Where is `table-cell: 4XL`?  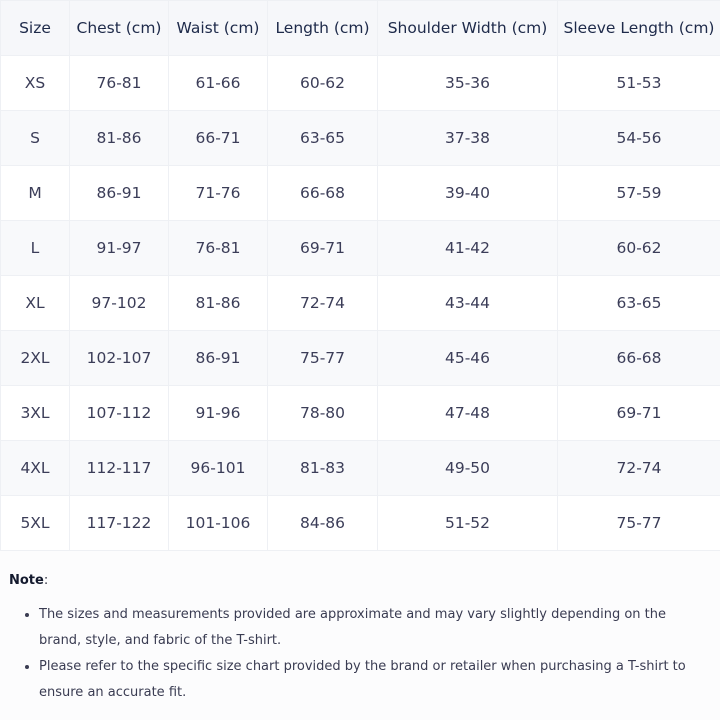 table-cell: 4XL is located at coordinates (35, 468).